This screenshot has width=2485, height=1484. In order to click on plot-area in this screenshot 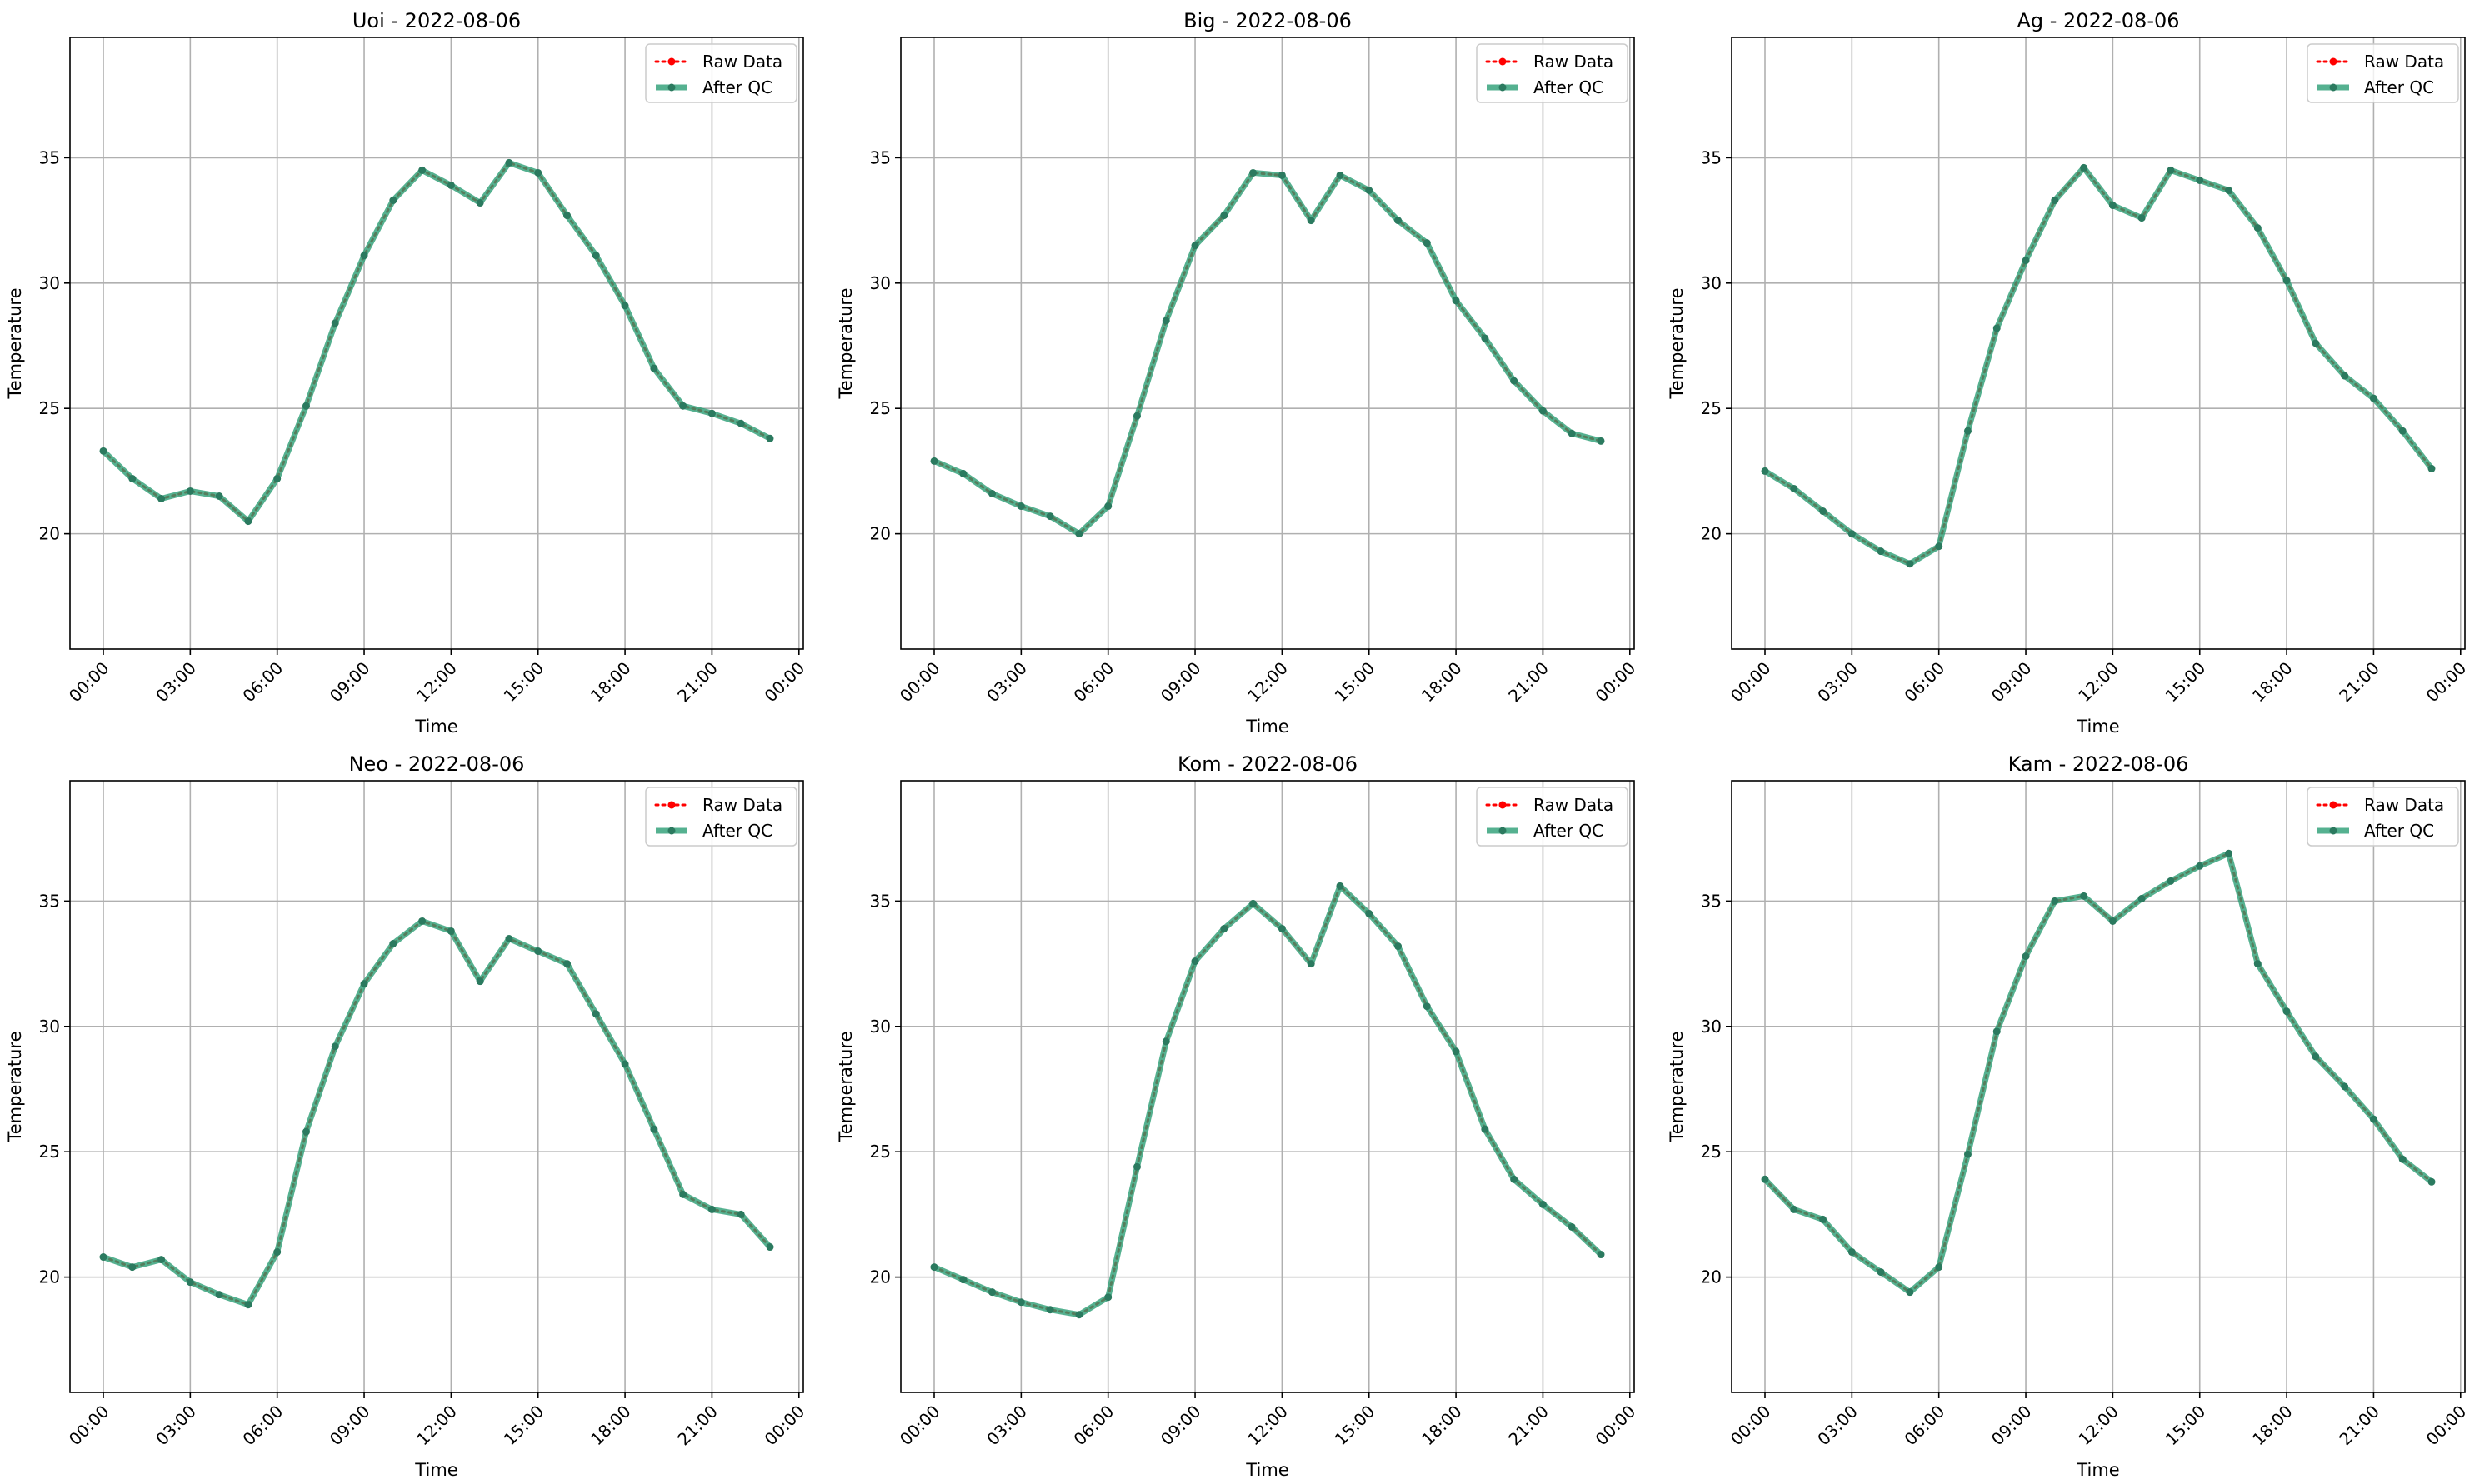, I will do `click(436, 1086)`.